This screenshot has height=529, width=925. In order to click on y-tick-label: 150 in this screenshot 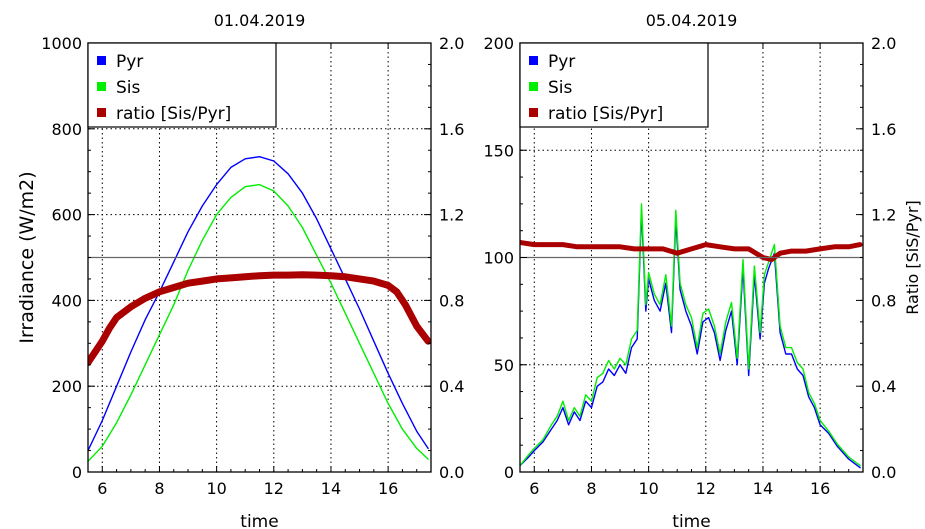, I will do `click(498, 150)`.